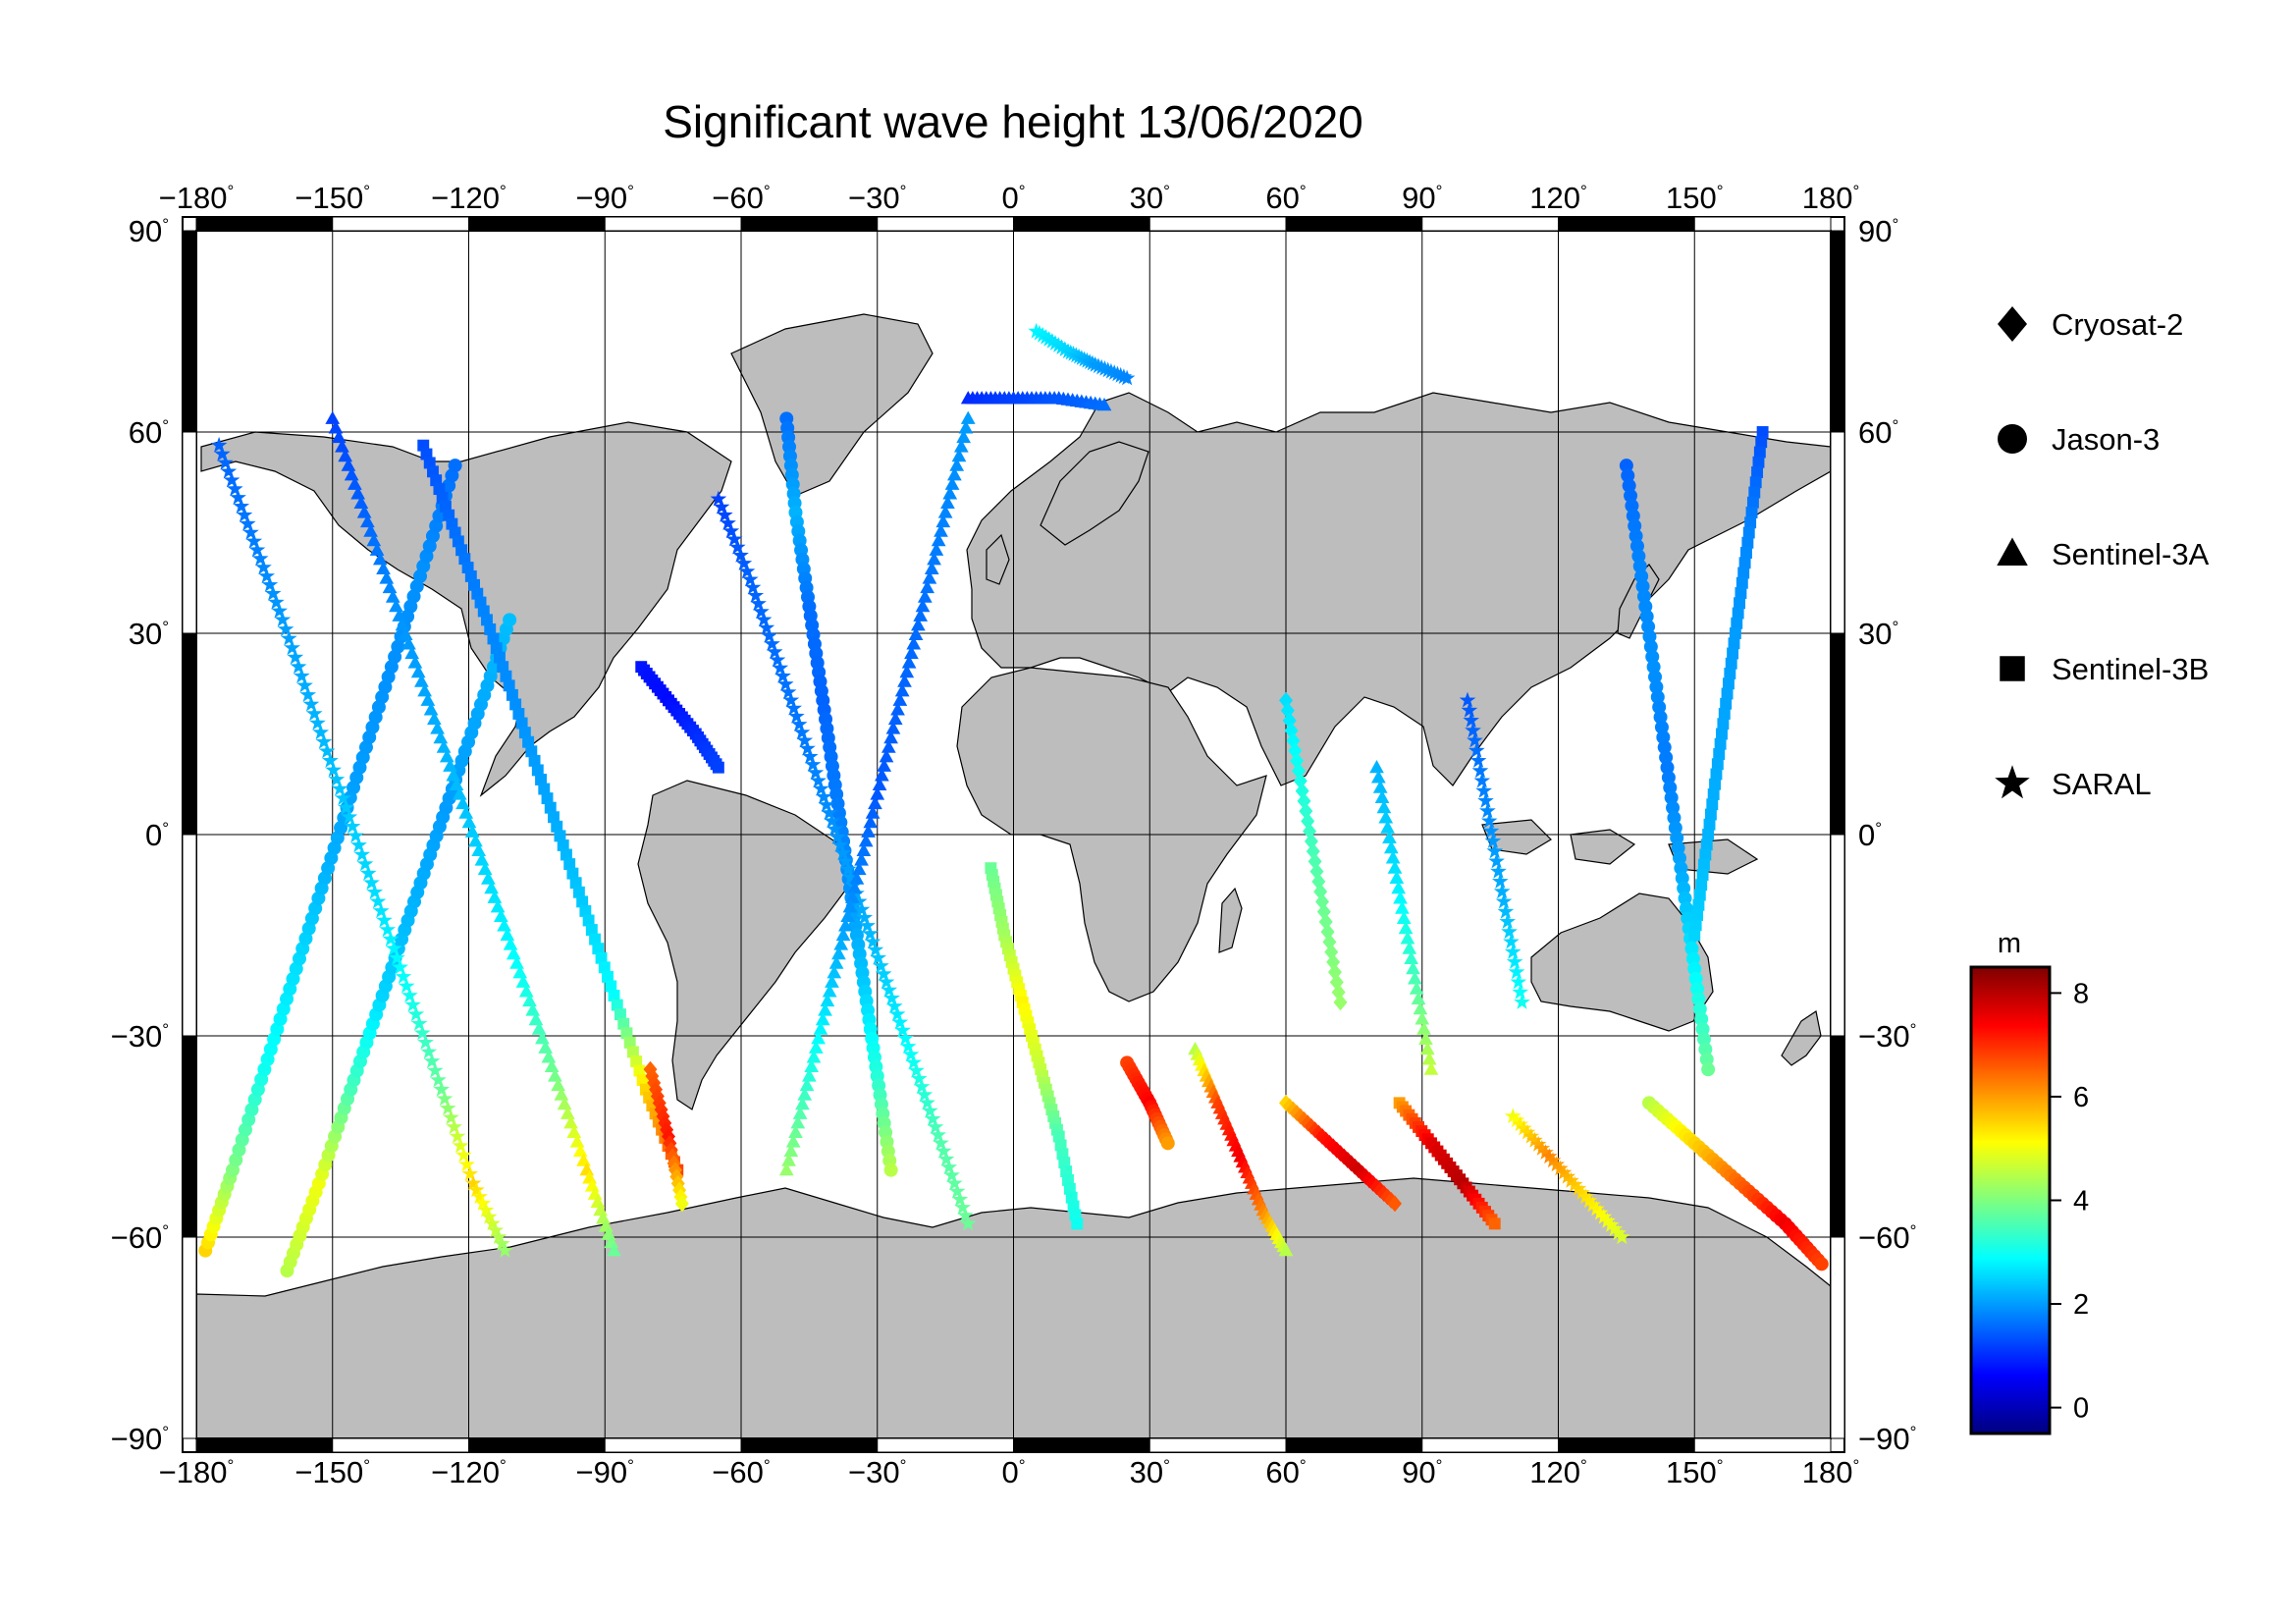 Image resolution: width=2296 pixels, height=1623 pixels. I want to click on legend-label-0: Cryosat-2, so click(2117, 324).